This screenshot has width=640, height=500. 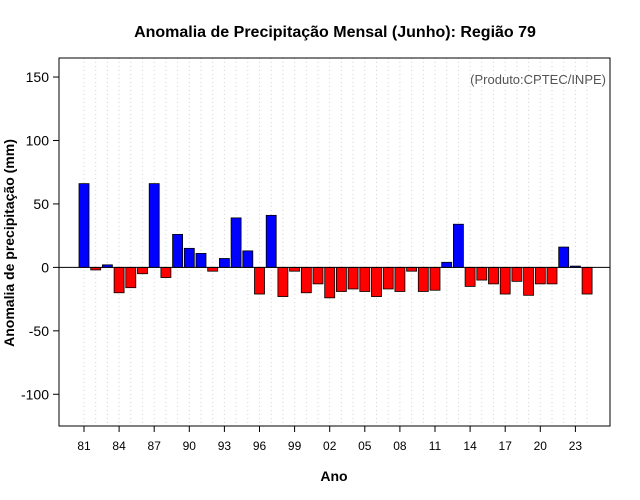 I want to click on y-axis-label: Anomalia de precipitação (mm), so click(x=9, y=243).